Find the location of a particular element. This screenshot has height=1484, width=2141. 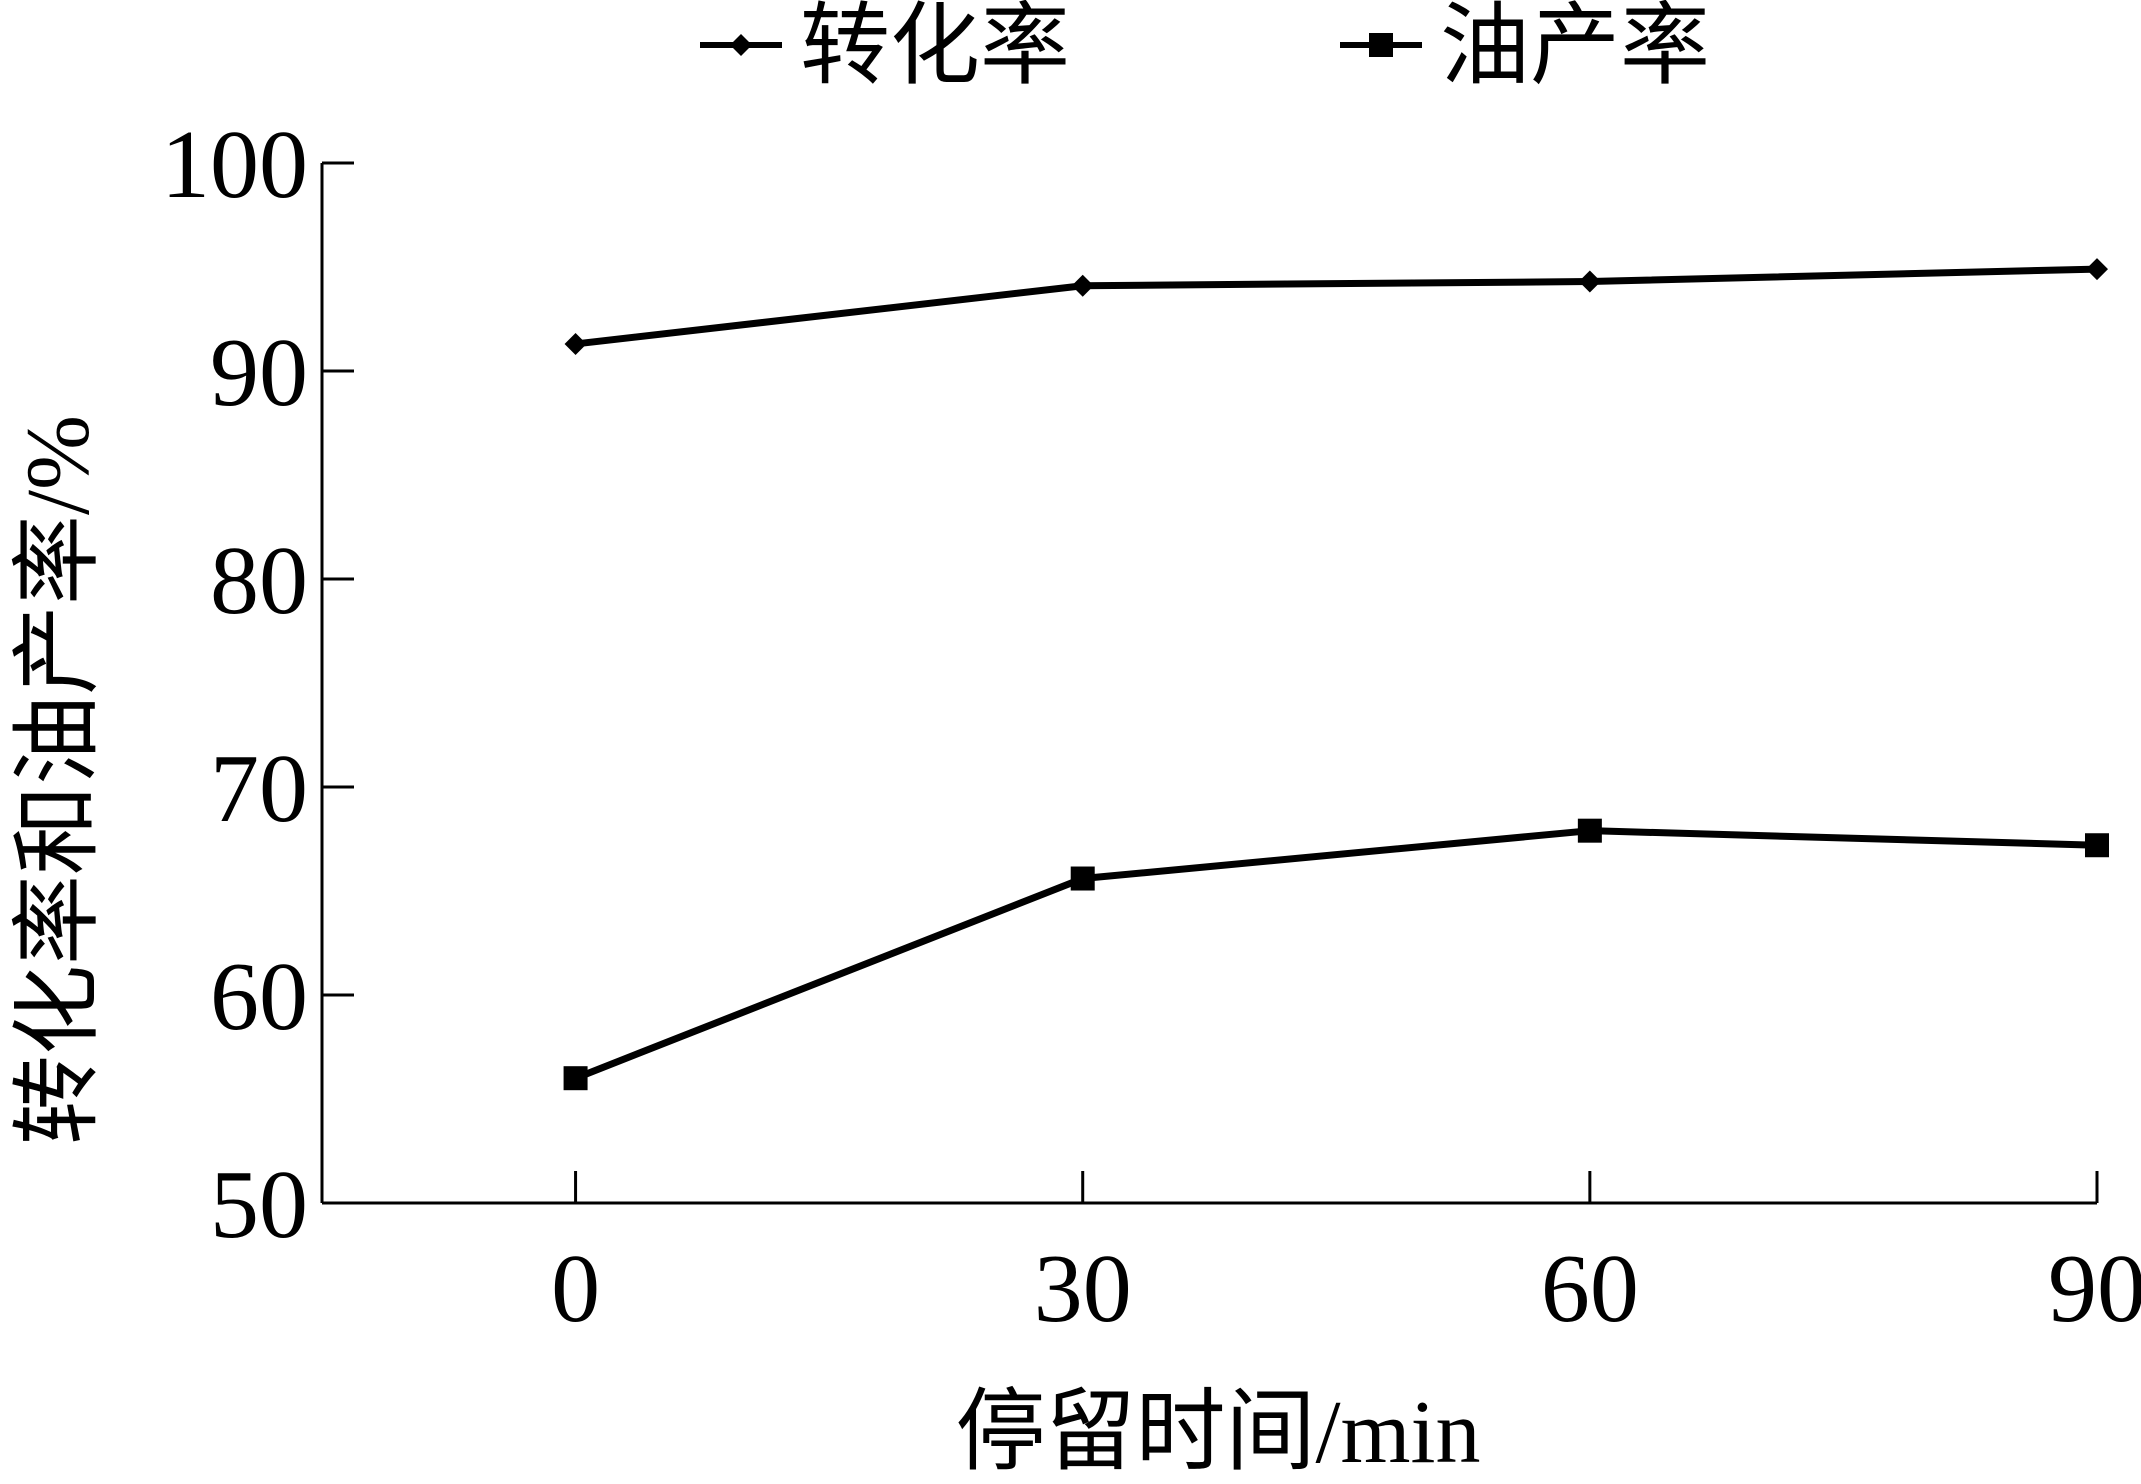

y-tick-label: 70 is located at coordinates (259, 789).